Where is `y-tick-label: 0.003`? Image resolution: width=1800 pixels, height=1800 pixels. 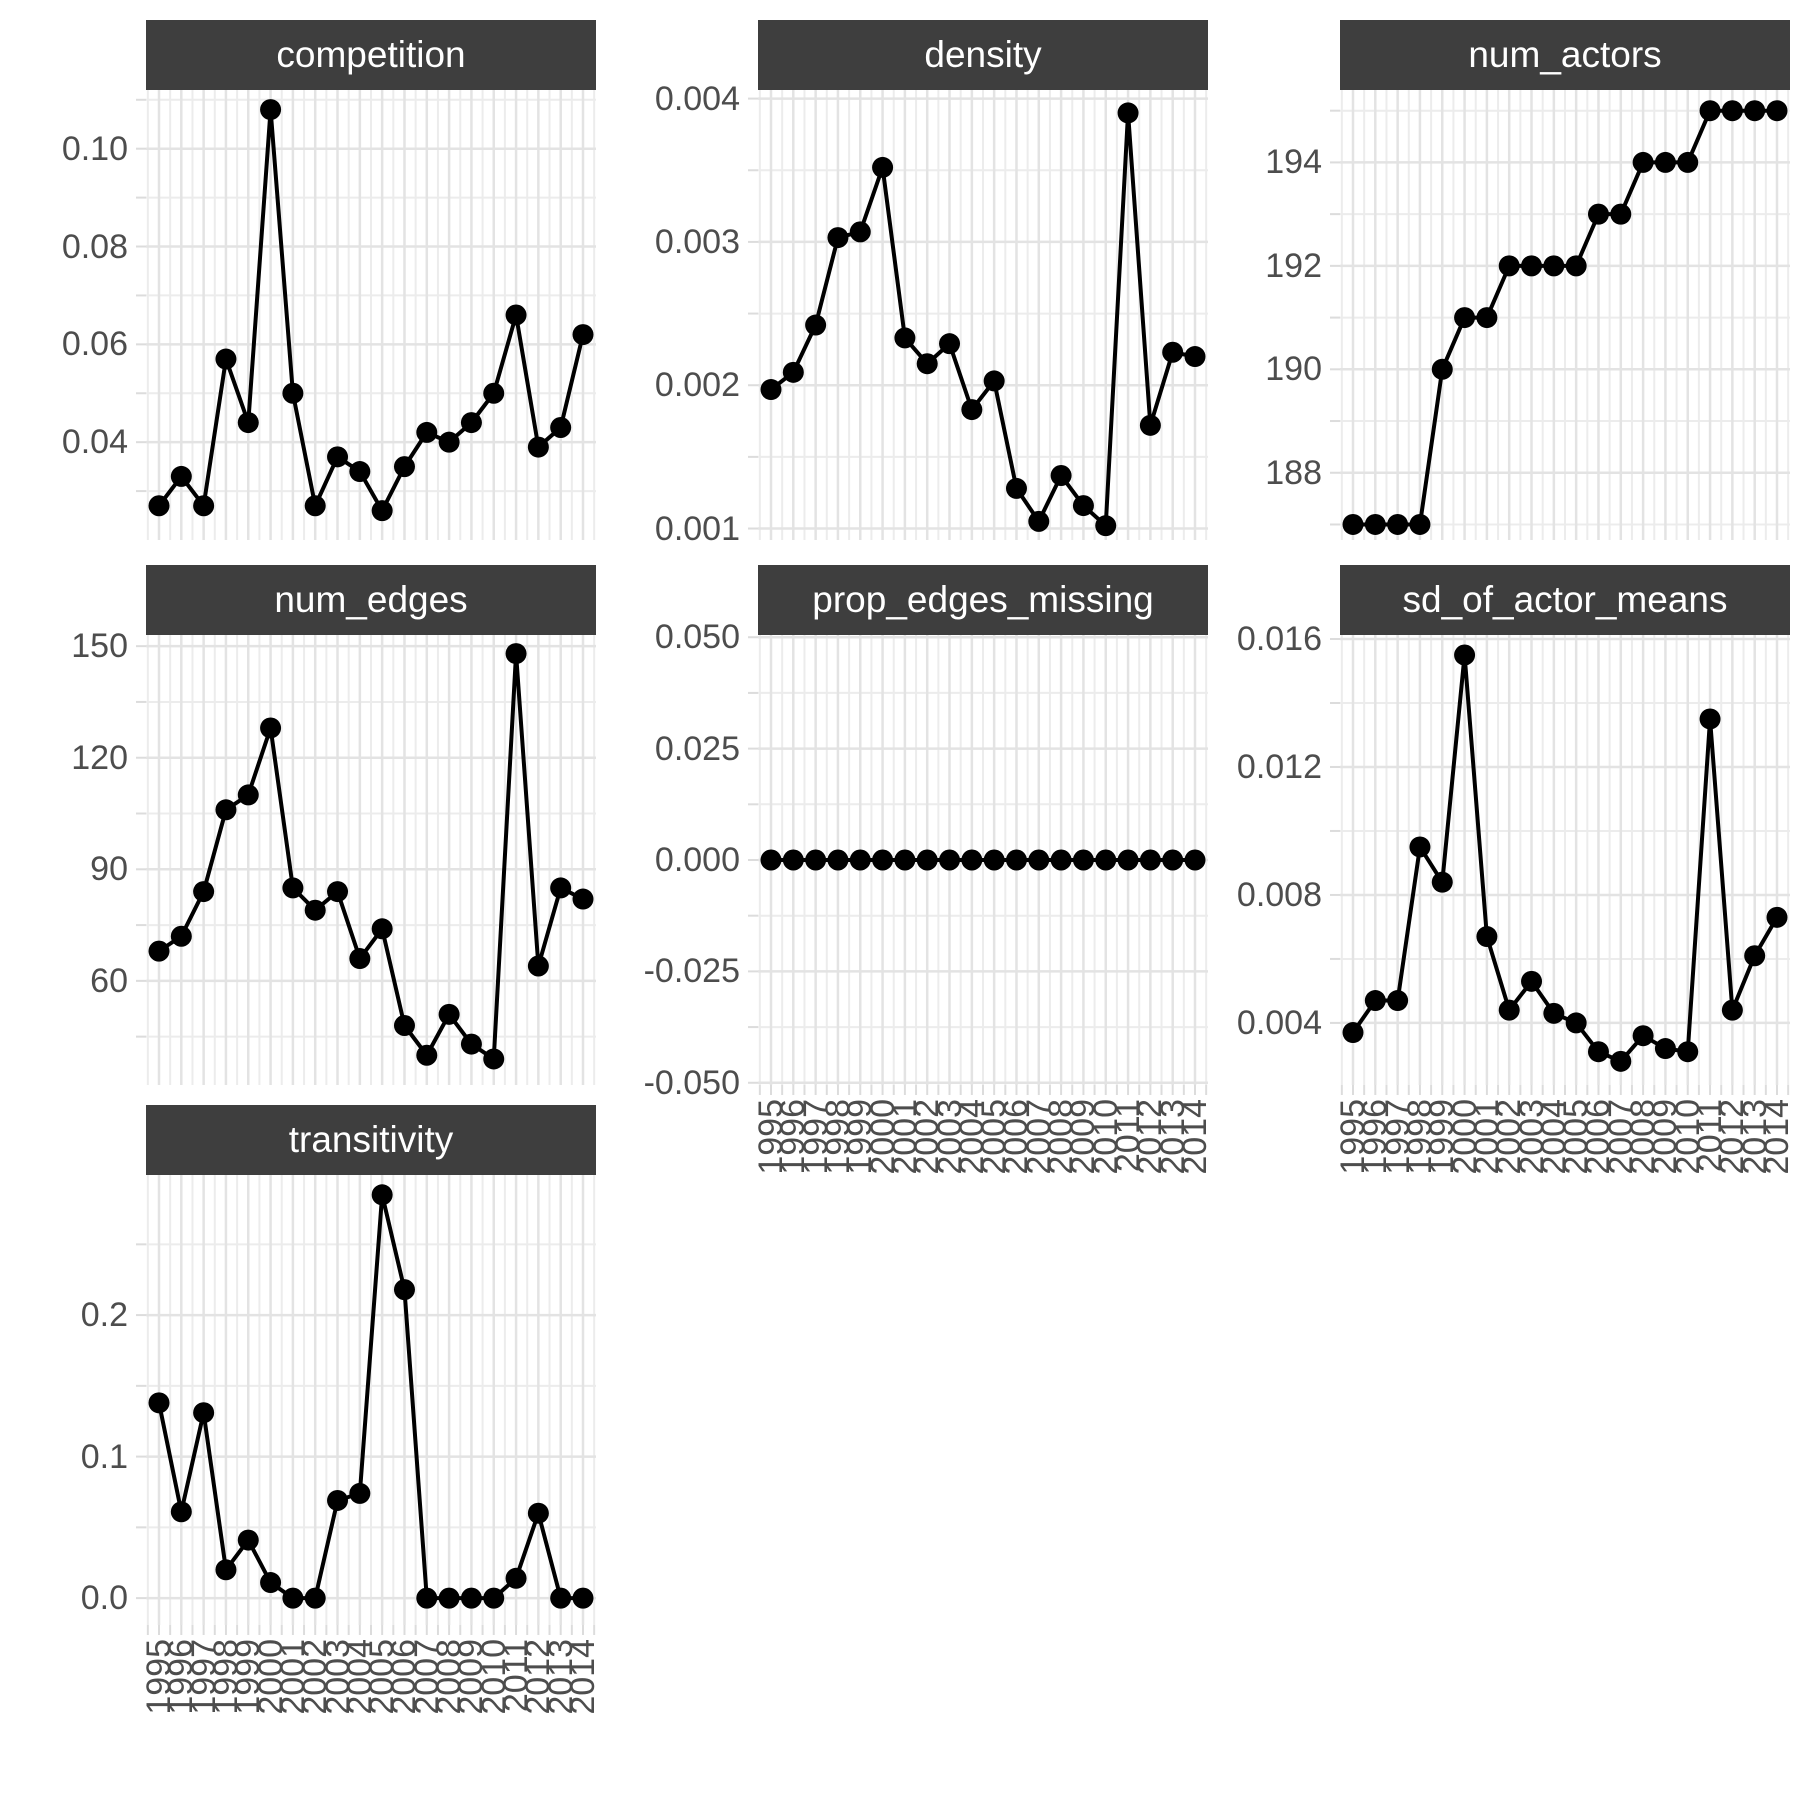 y-tick-label: 0.003 is located at coordinates (697, 241).